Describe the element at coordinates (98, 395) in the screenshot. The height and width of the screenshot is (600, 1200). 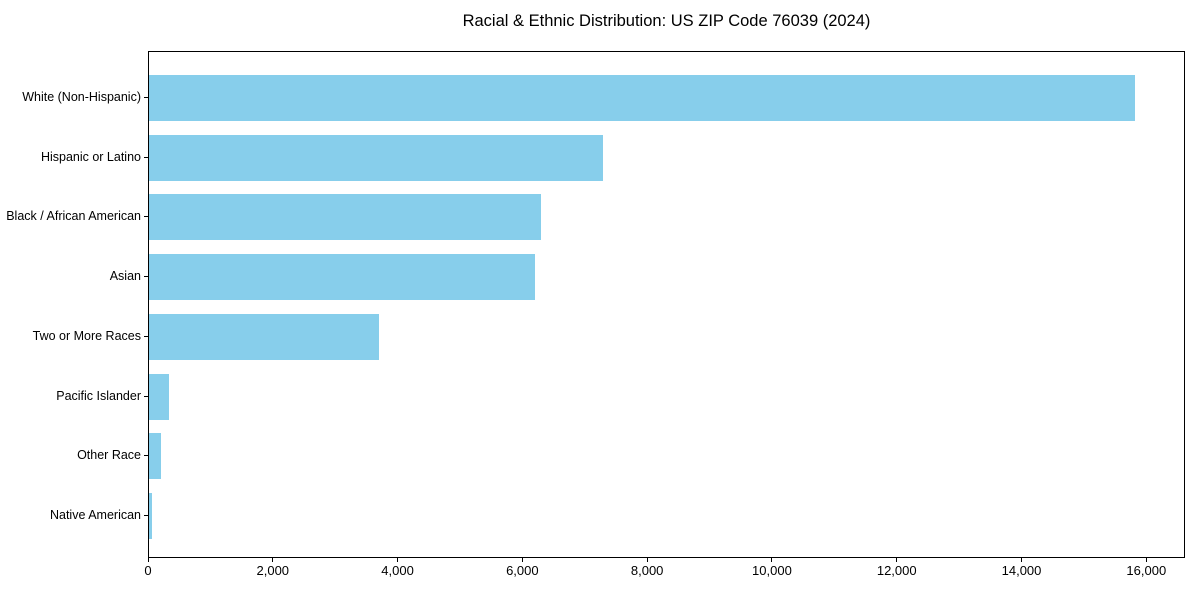
I see `y-tick-label: Pacific Islander` at that location.